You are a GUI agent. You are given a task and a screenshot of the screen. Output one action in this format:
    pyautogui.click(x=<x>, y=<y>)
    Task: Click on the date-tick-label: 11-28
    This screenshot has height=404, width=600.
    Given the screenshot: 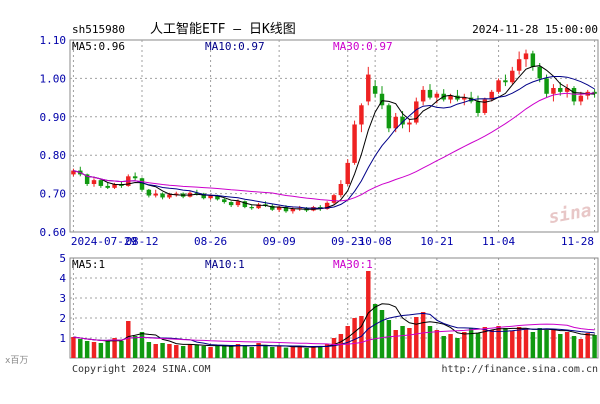 What is the action you would take?
    pyautogui.click(x=577, y=241)
    